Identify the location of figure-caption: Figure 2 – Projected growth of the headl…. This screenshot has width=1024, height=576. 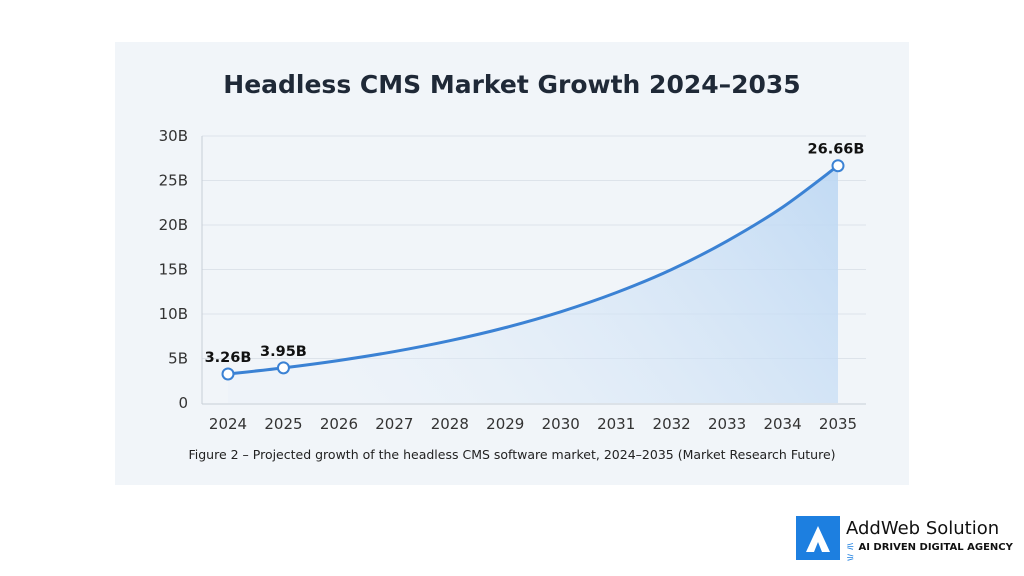
(512, 454).